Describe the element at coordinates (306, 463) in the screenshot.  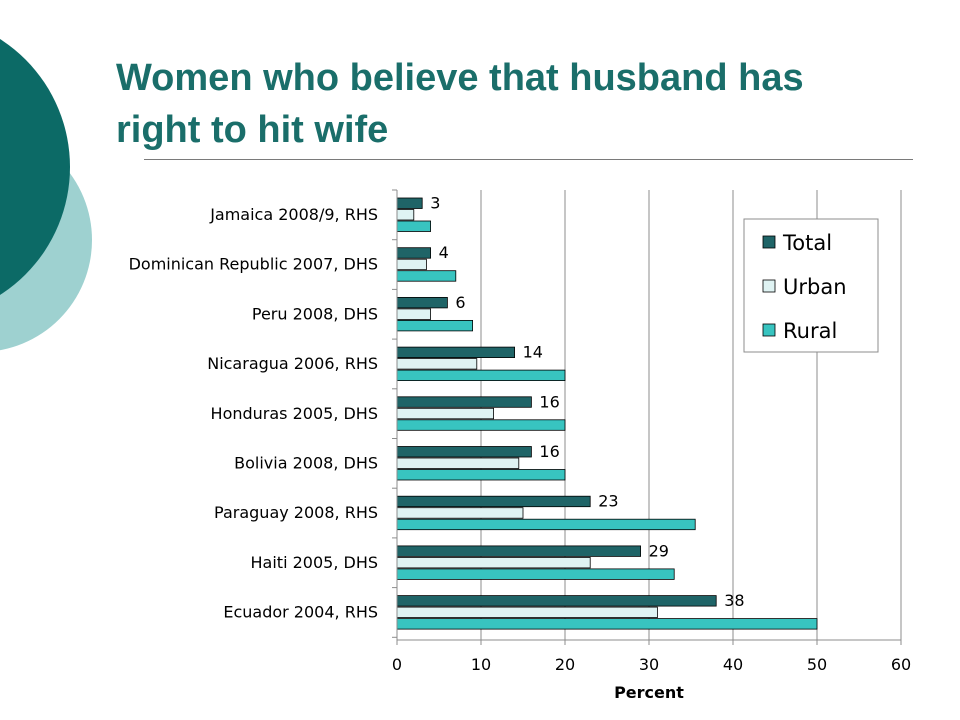
I see `category-label: Bolivia 2008, DHS` at that location.